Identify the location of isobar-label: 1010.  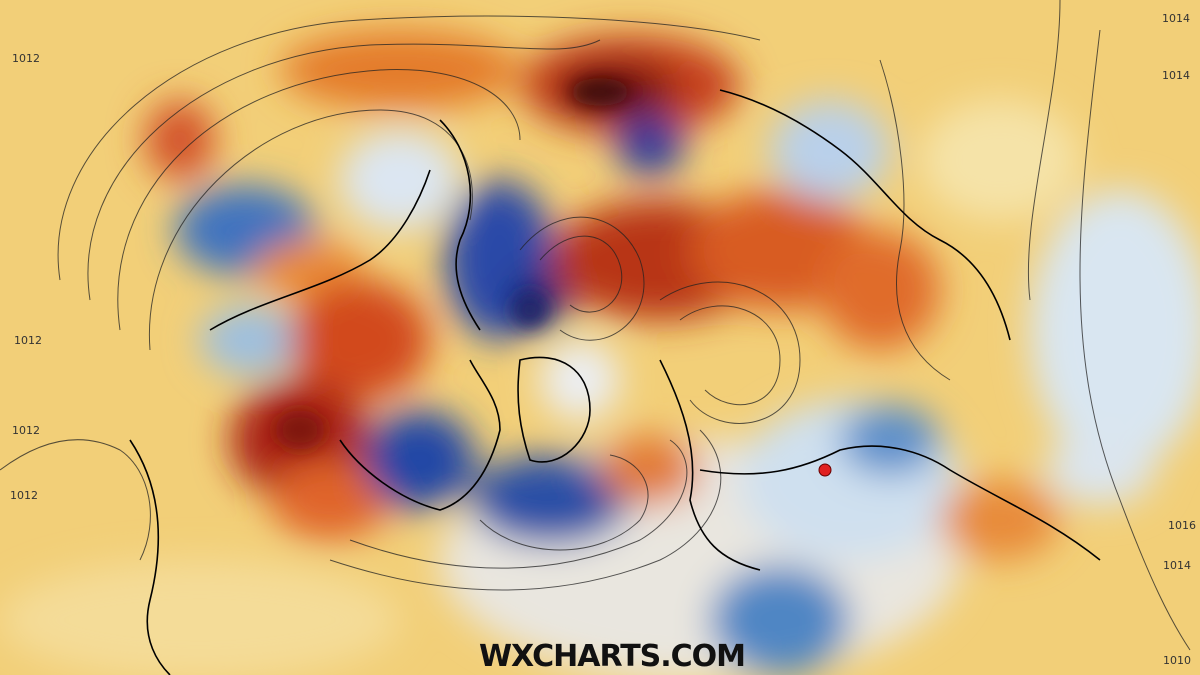
(1177, 660).